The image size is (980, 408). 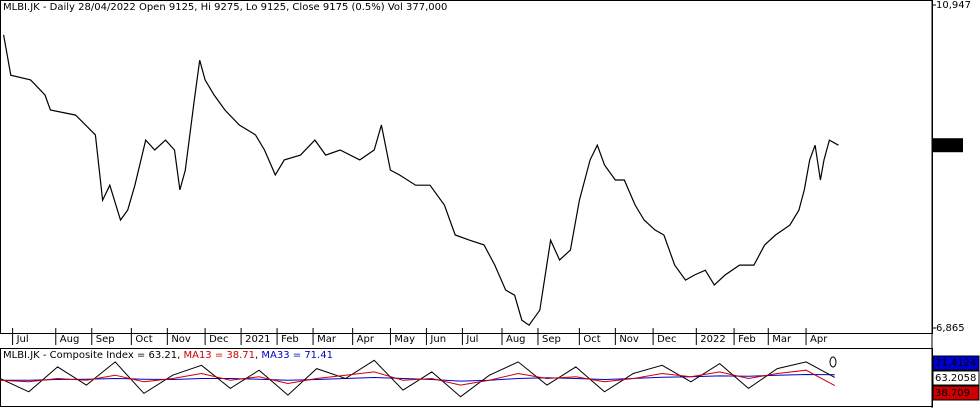 What do you see at coordinates (950, 328) in the screenshot?
I see `y-tick-label: 6,865` at bounding box center [950, 328].